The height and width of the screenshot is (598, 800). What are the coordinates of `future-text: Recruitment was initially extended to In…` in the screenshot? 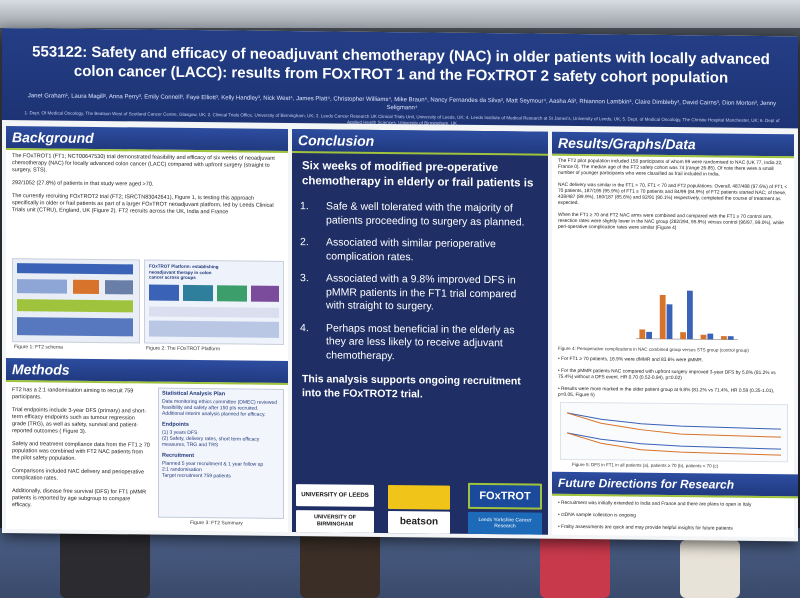 It's located at (656, 504).